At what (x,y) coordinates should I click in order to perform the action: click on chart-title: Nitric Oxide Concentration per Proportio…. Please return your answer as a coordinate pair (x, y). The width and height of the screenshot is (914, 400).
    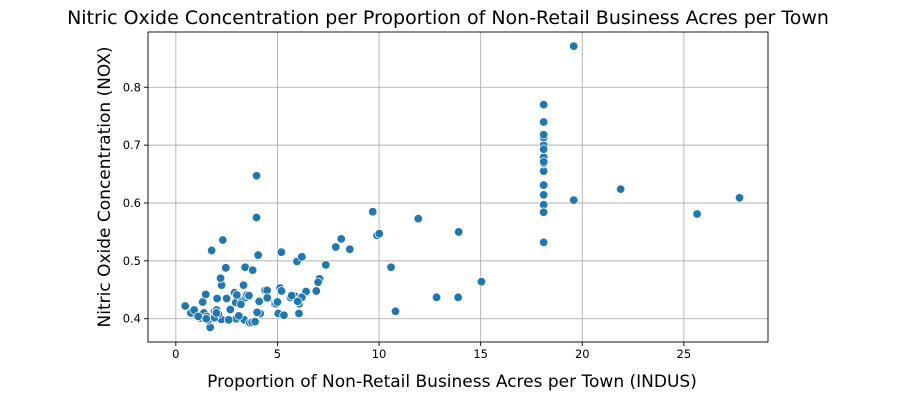
    Looking at the image, I should click on (448, 18).